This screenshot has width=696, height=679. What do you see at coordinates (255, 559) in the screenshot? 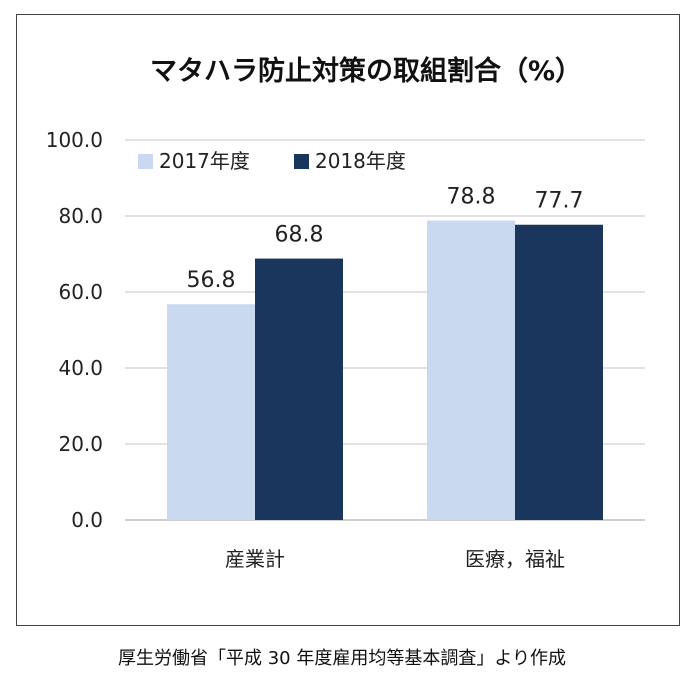
I see `x-tick-label: 産業計` at bounding box center [255, 559].